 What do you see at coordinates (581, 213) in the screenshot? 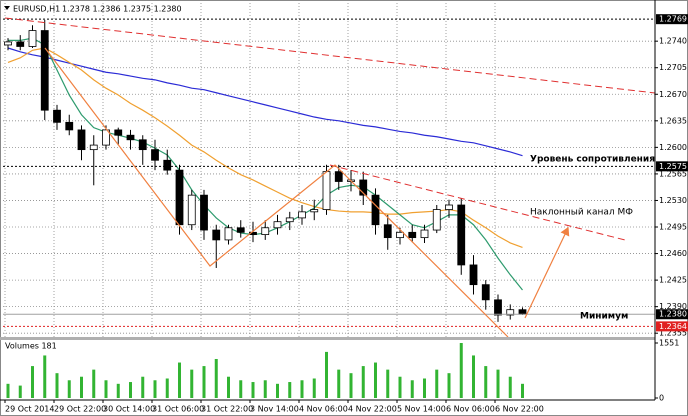
I see `annotation: Наклонный канал МФ` at bounding box center [581, 213].